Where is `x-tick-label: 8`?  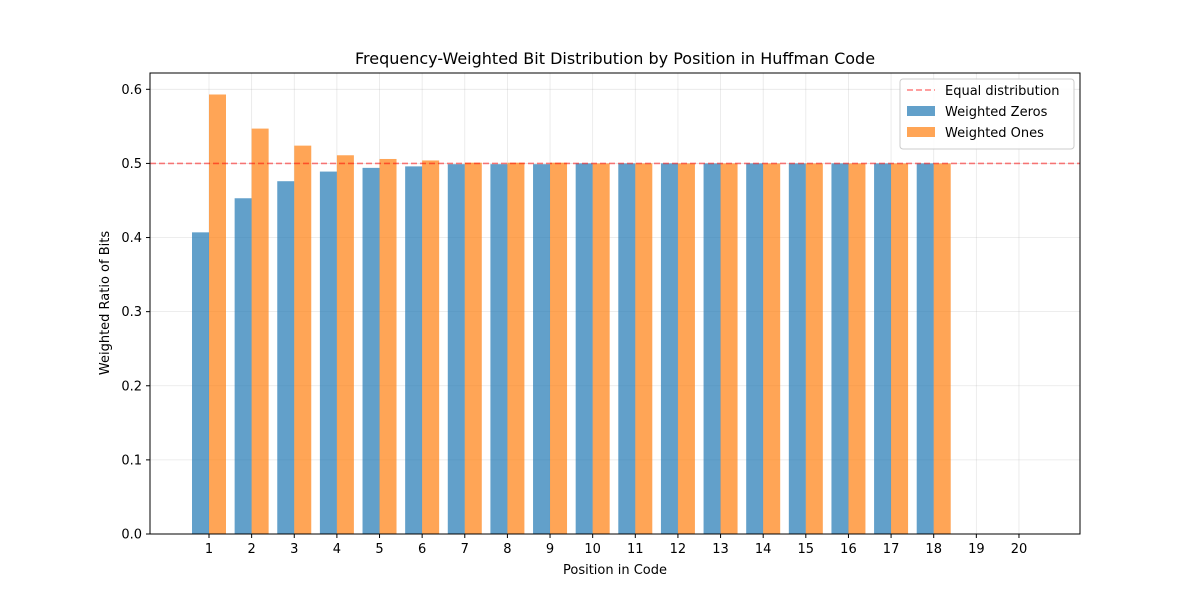
x-tick-label: 8 is located at coordinates (507, 549).